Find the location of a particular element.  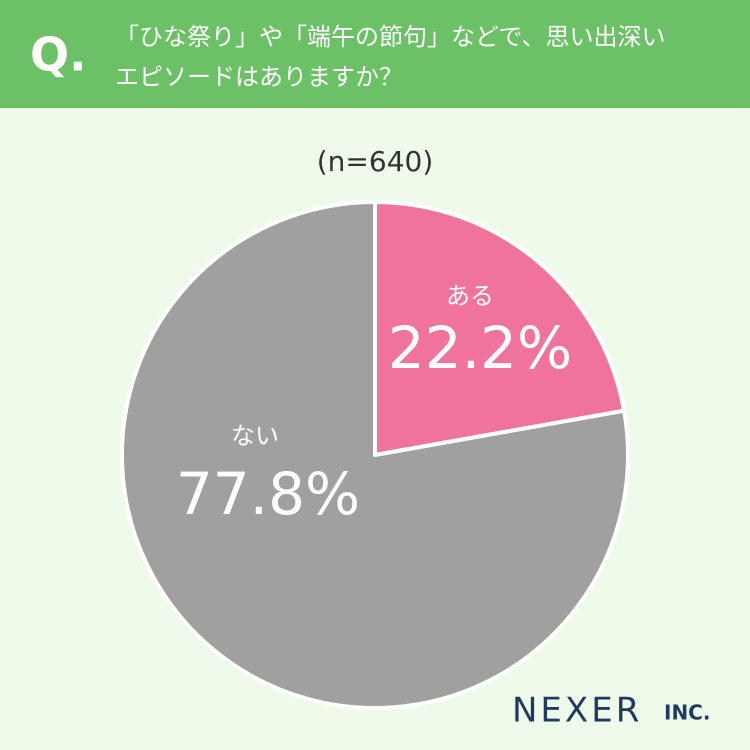

category-label: ある is located at coordinates (470, 296).